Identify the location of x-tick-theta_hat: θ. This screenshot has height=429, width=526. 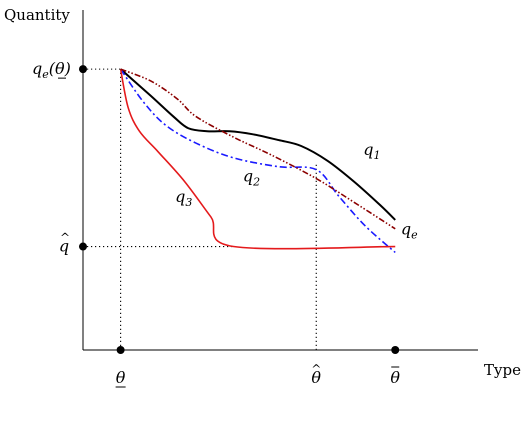
(316, 377).